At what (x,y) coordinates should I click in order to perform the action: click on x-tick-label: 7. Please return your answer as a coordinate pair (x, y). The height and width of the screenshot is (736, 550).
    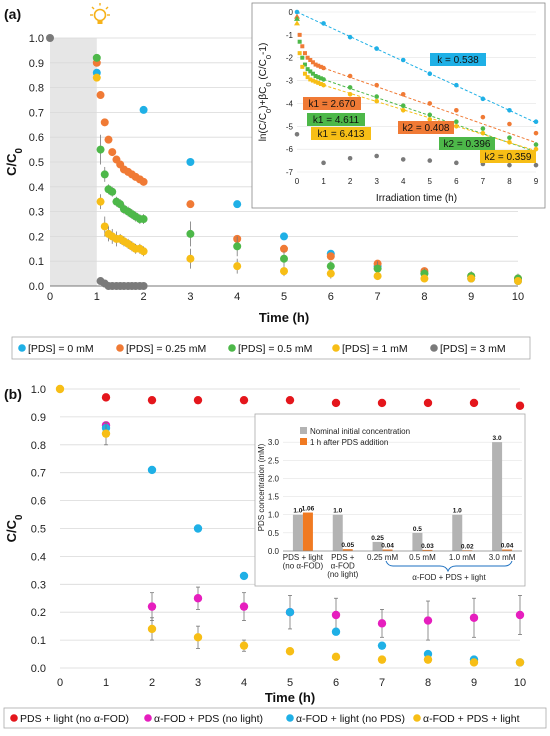
    Looking at the image, I should click on (382, 683).